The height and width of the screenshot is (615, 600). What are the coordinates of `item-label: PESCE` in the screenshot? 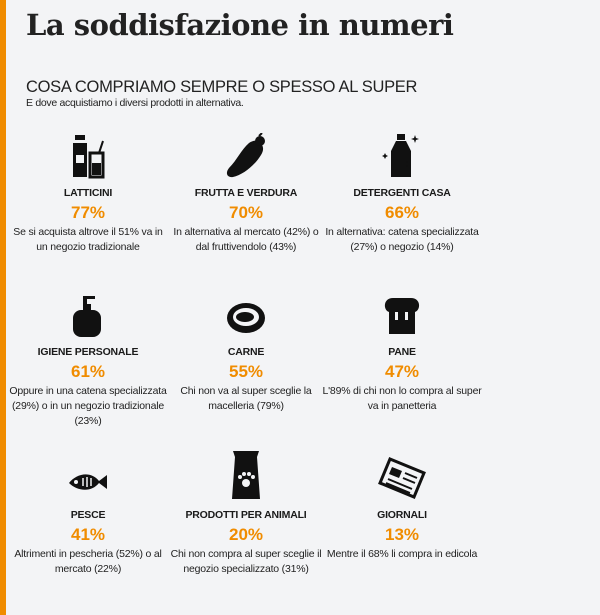 It's located at (88, 515).